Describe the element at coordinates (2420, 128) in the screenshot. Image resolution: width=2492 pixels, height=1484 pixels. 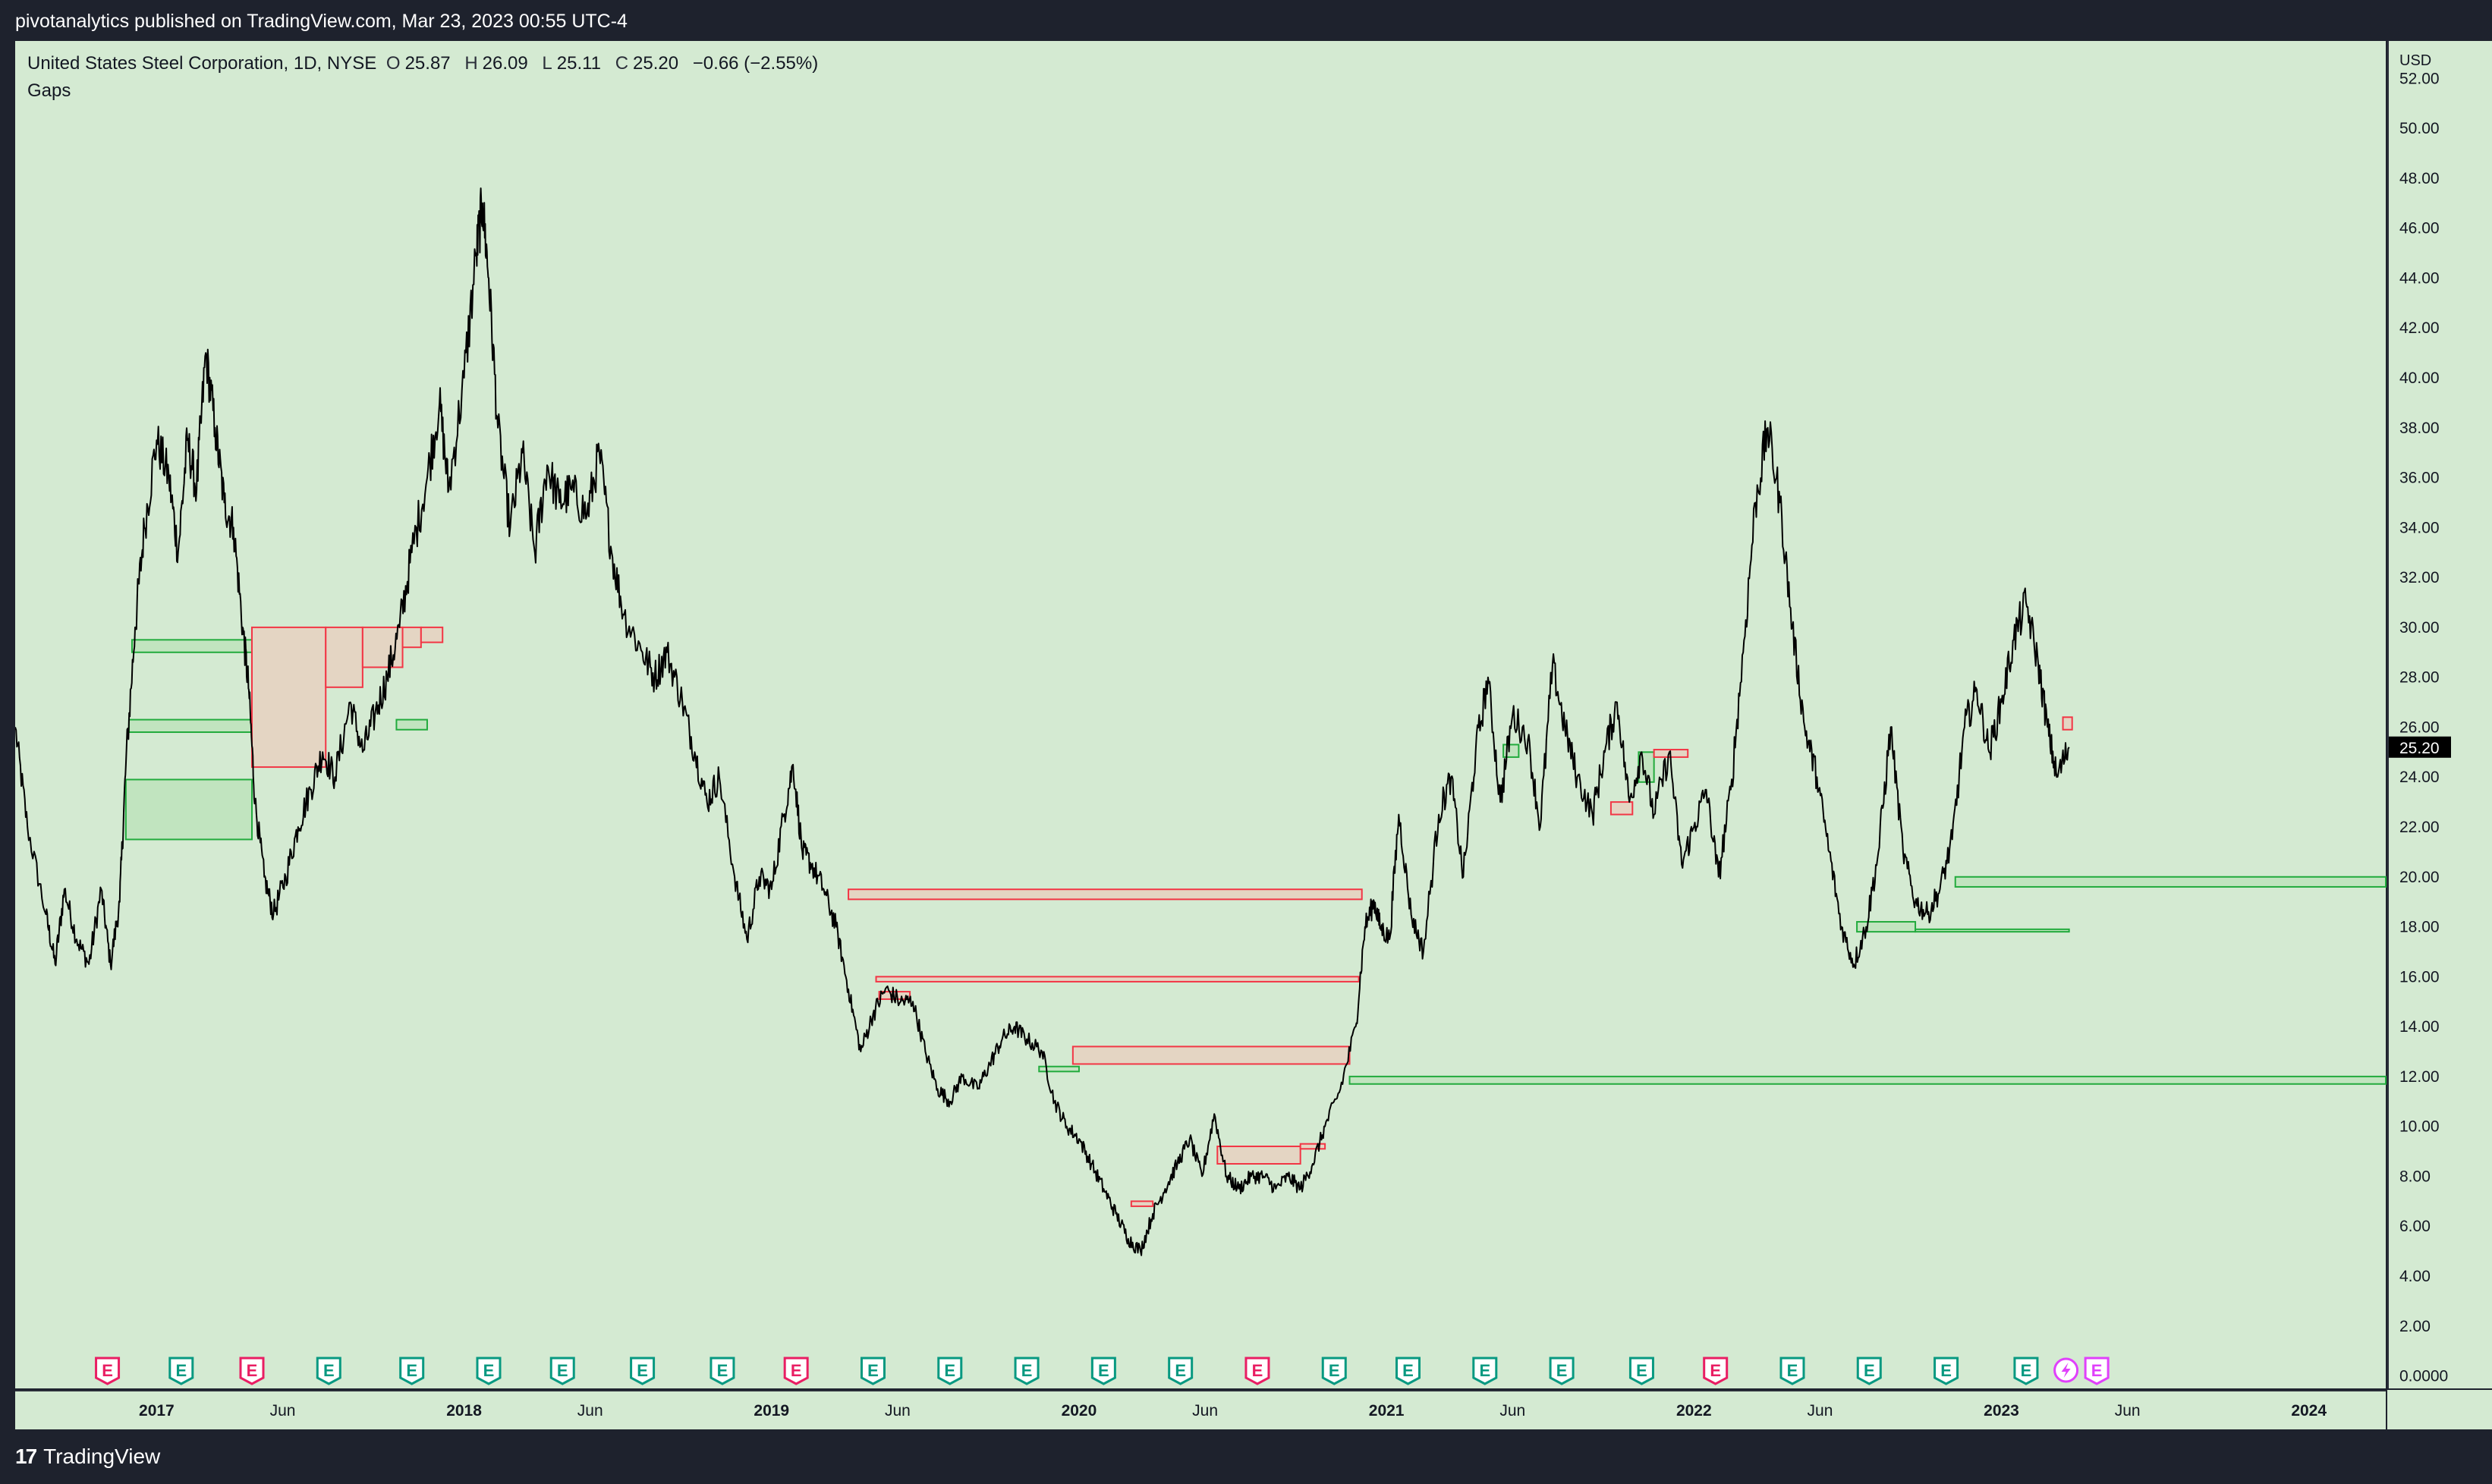
I see `y-tick-label: 50.00` at that location.